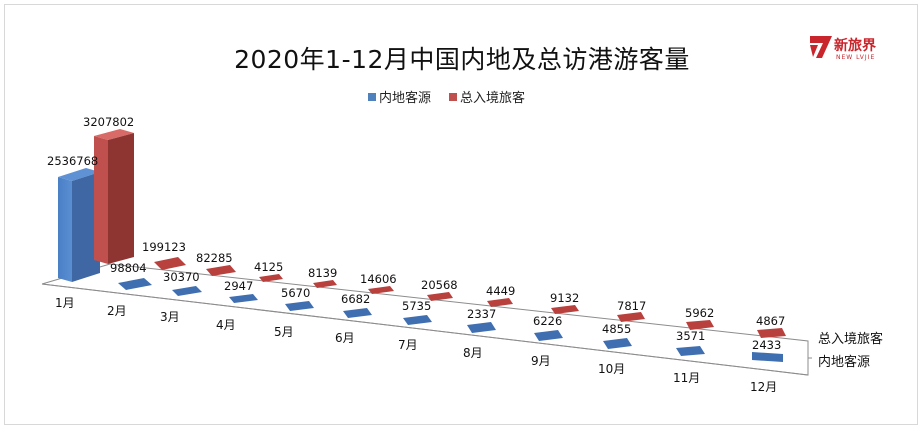  Describe the element at coordinates (416, 306) in the screenshot. I see `svg-text: 5735` at that location.